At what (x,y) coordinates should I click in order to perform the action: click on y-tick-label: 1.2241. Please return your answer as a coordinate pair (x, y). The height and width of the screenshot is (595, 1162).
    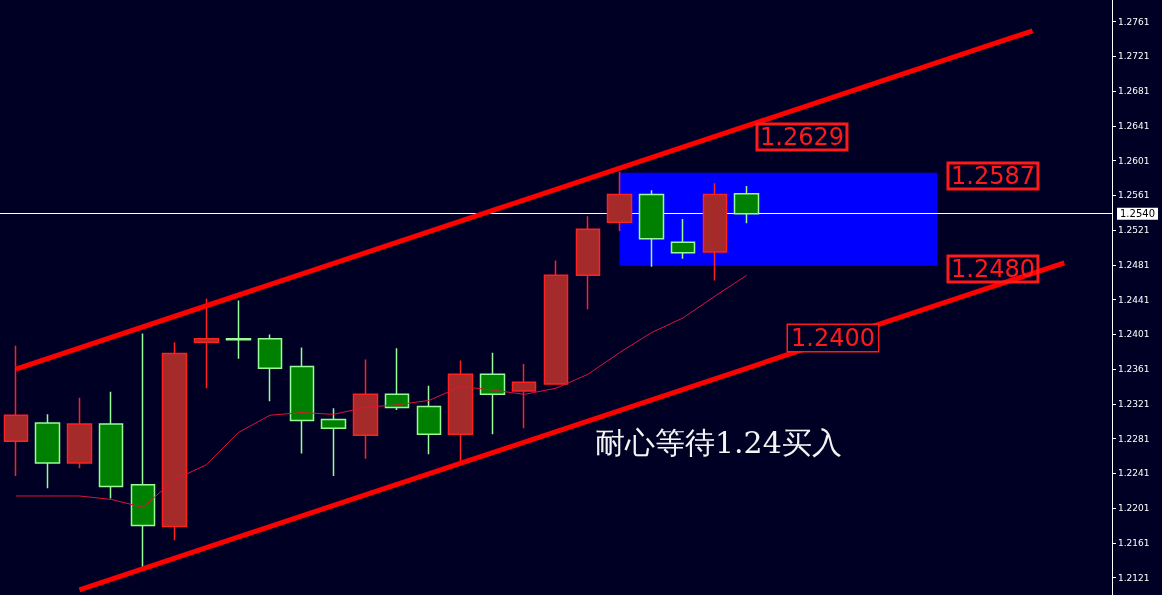
    Looking at the image, I should click on (1134, 473).